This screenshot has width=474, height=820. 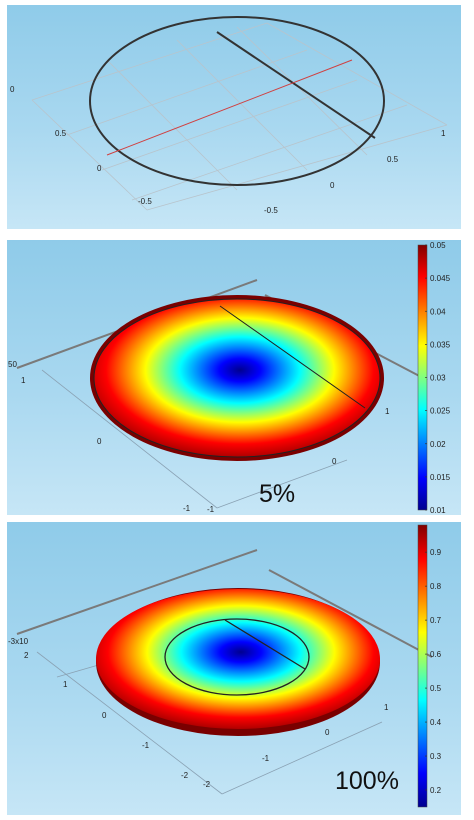 What do you see at coordinates (436, 756) in the screenshot?
I see `colorbar-tick-label: 0.3` at bounding box center [436, 756].